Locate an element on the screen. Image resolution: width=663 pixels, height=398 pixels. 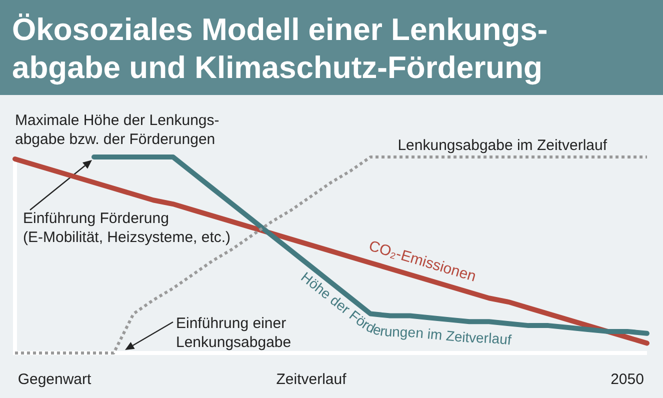
series-label: Lenkungsabgabe im Zeitverlauf is located at coordinates (503, 145).